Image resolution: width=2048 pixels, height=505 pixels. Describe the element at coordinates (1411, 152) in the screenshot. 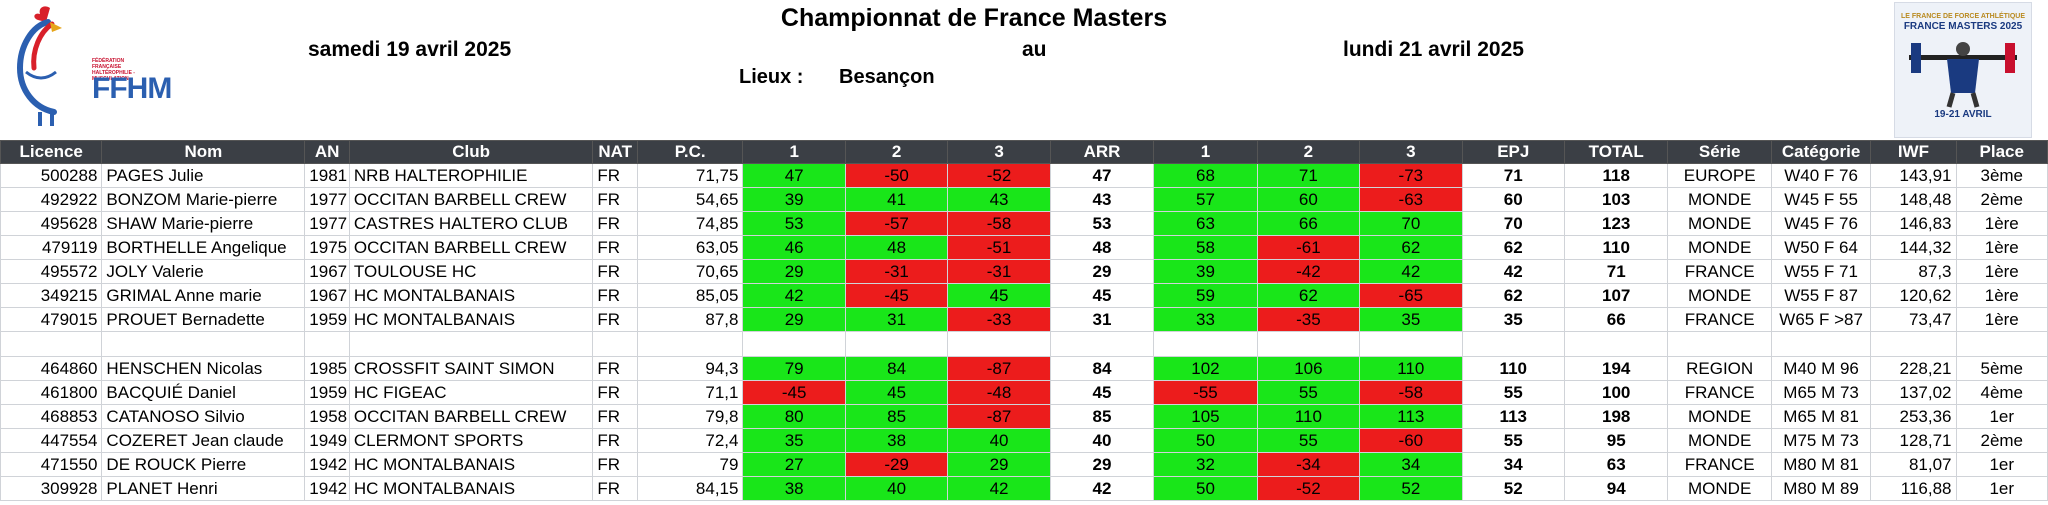

I see `column-header: 3` at that location.